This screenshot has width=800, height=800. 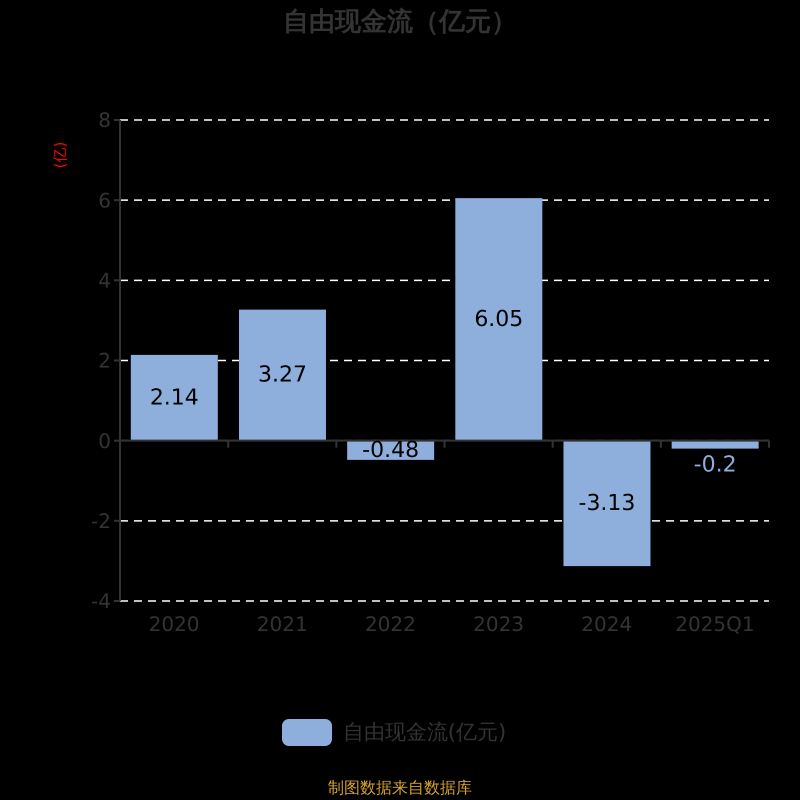 I want to click on data-label: -0.48, so click(x=391, y=450).